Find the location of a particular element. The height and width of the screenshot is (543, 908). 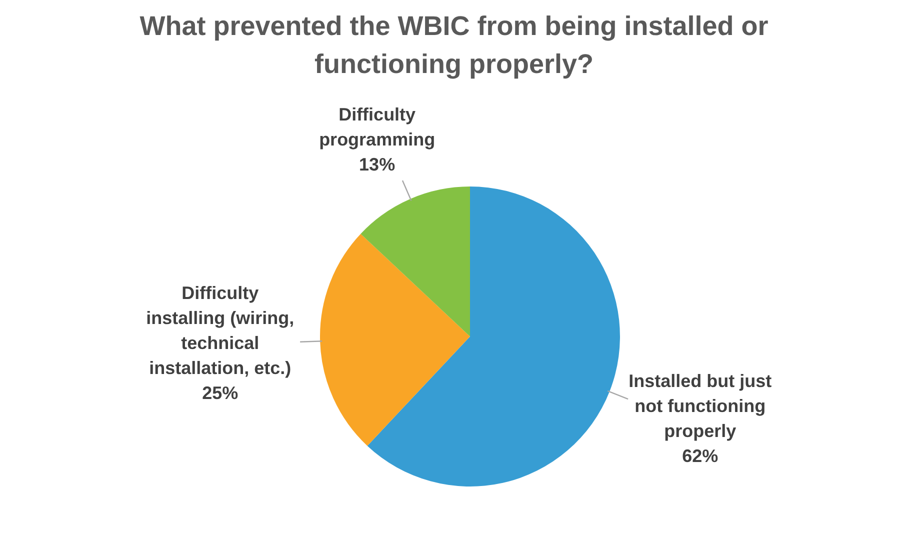

slice-label: Installed but just not functioning properly is located at coordinates (700, 406).